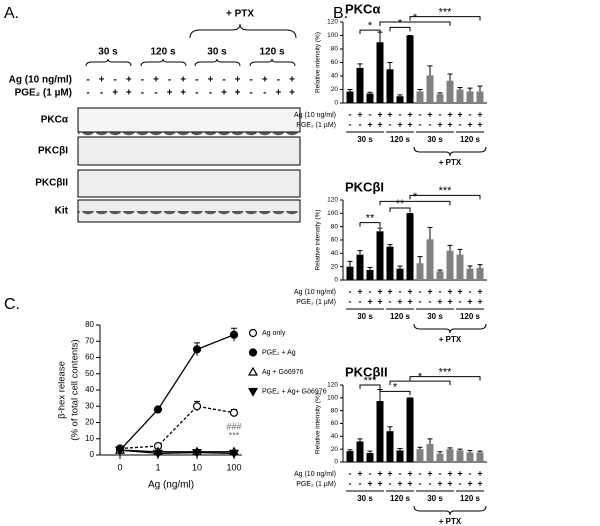 The width and height of the screenshot is (600, 526). I want to click on legend-label: Ag only, so click(274, 333).